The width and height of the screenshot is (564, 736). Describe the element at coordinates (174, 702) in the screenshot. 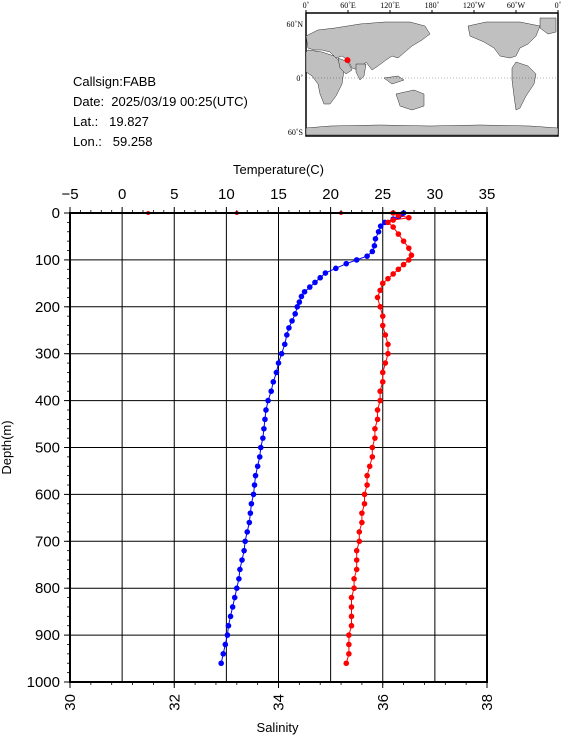

I see `salinity-tick-label: 32` at that location.